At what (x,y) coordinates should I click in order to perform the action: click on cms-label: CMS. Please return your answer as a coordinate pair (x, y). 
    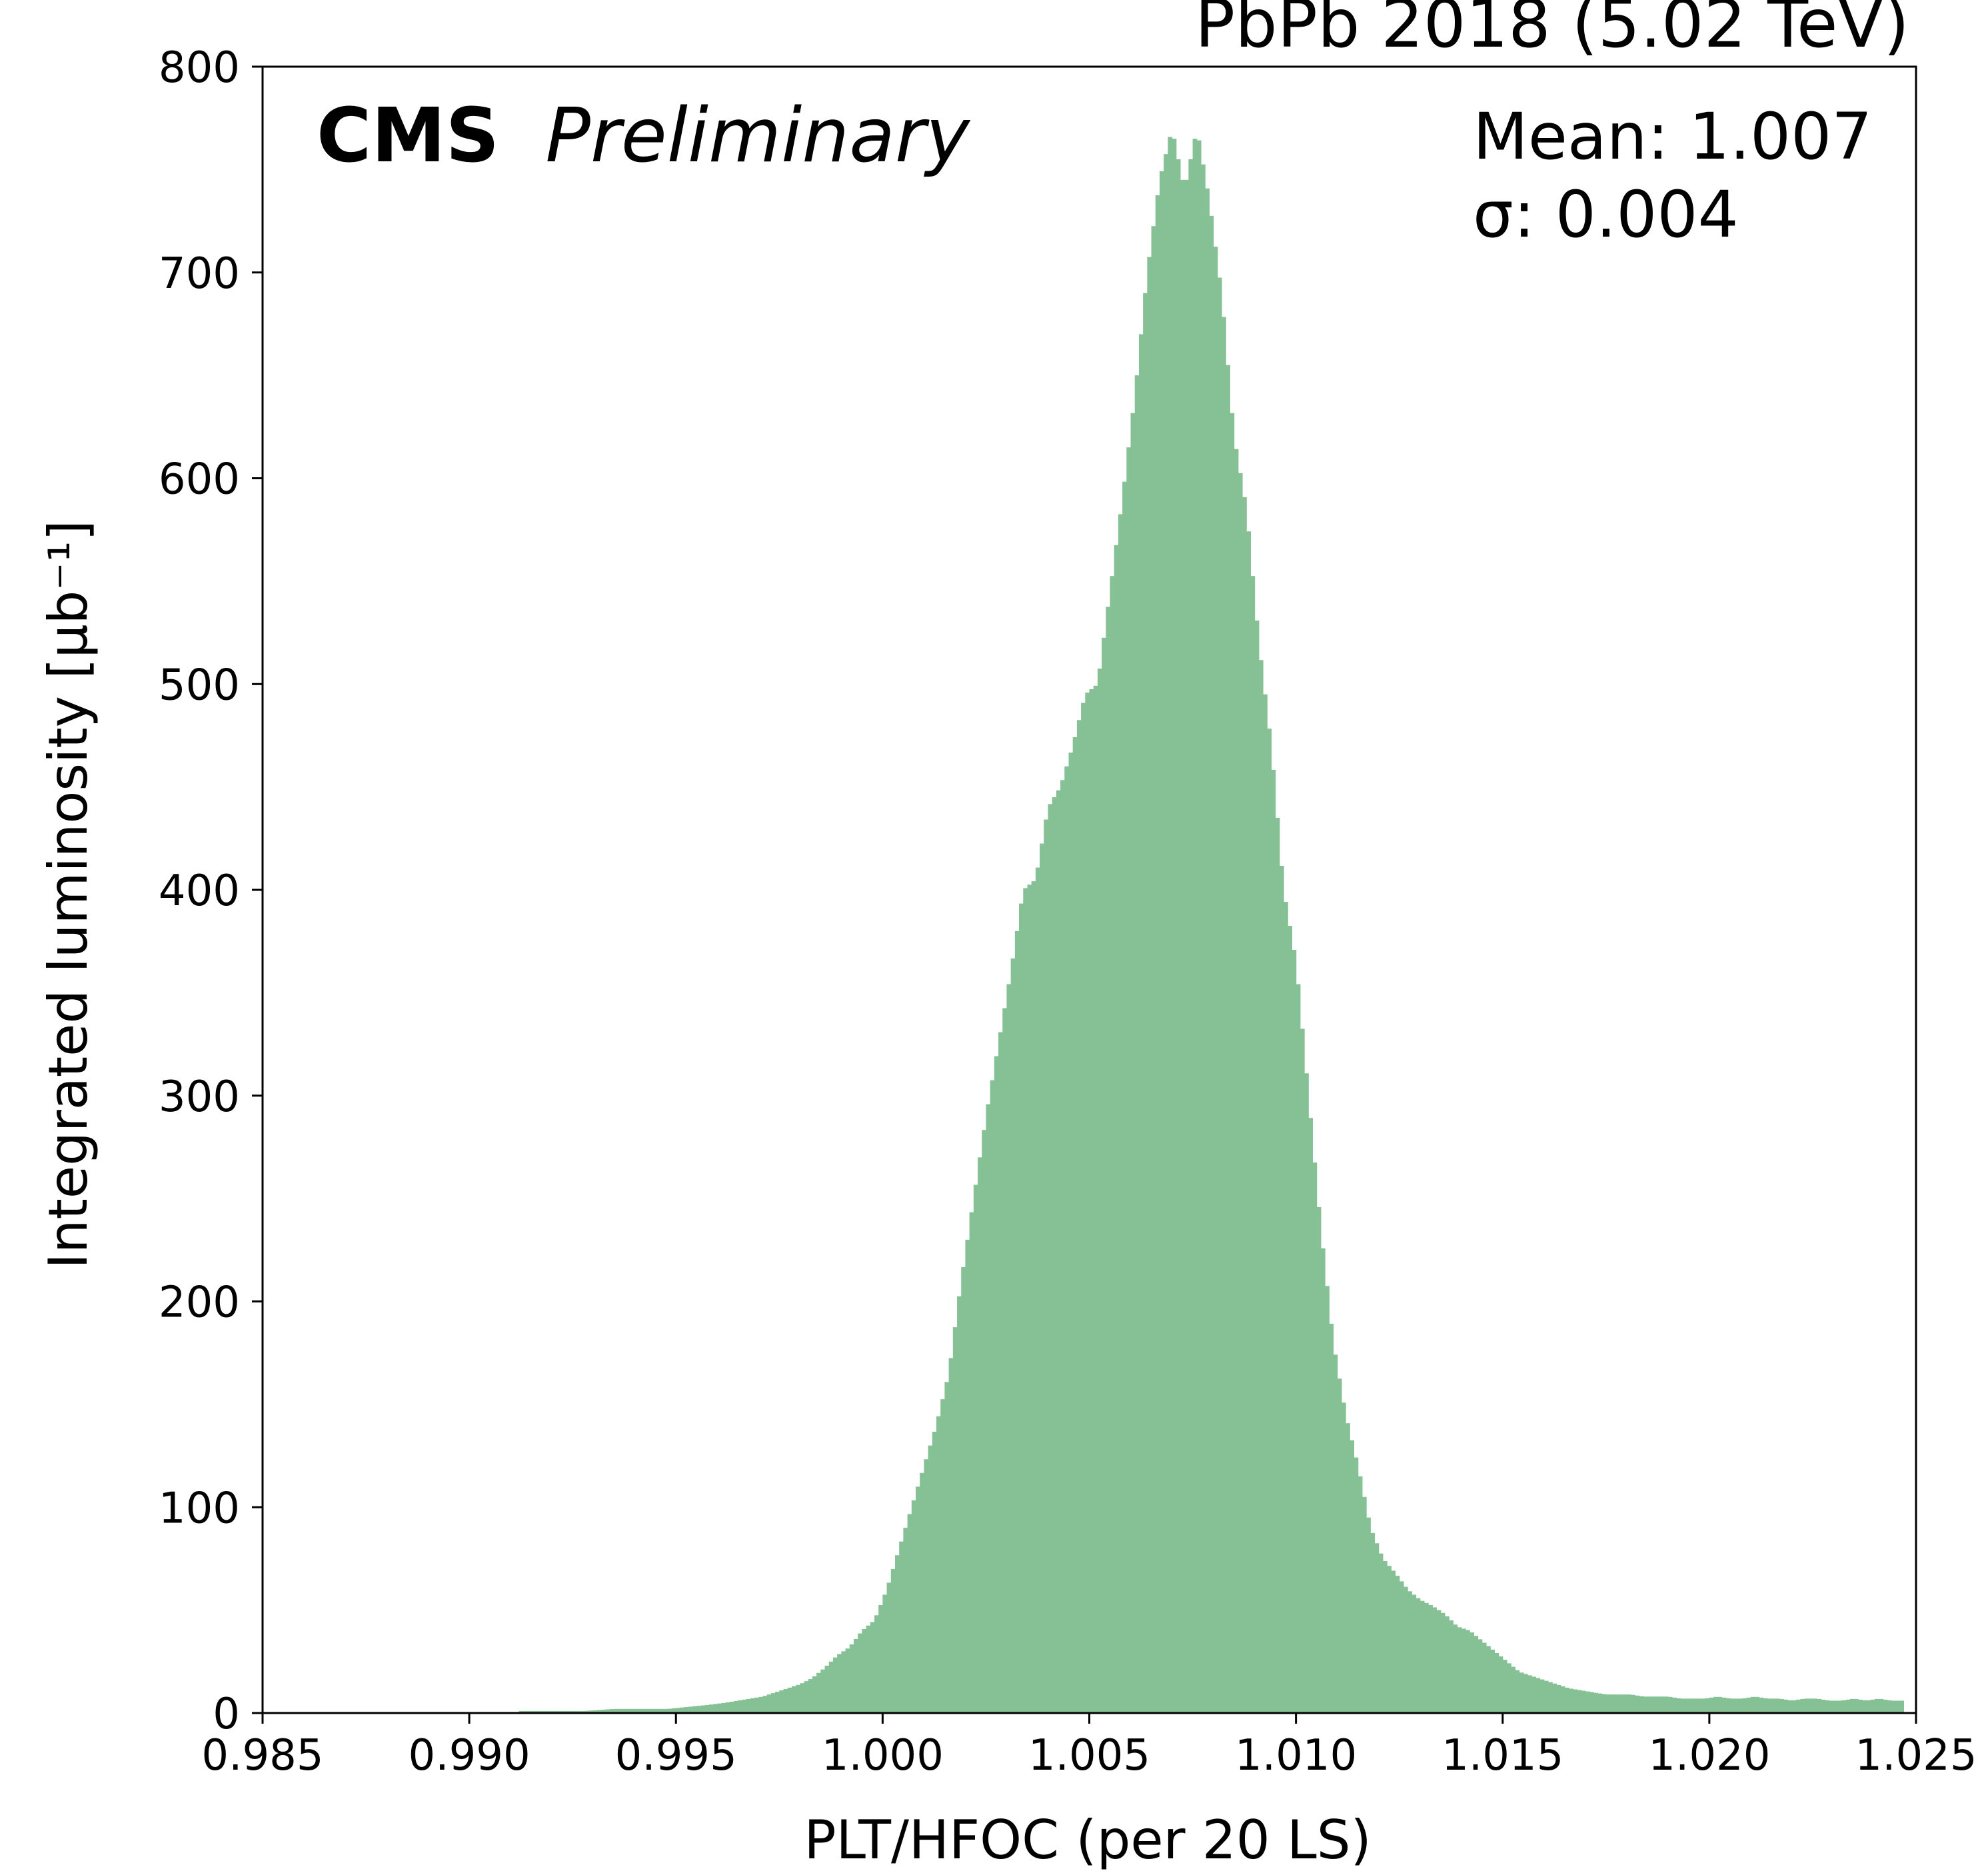
    Looking at the image, I should click on (408, 136).